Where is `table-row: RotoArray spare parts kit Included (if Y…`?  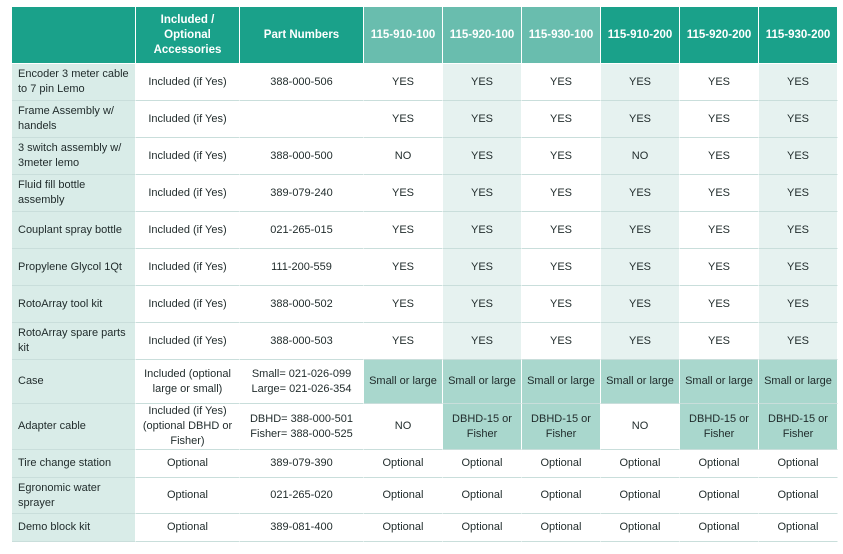
table-row: RotoArray spare parts kit Included (if Y… is located at coordinates (425, 341).